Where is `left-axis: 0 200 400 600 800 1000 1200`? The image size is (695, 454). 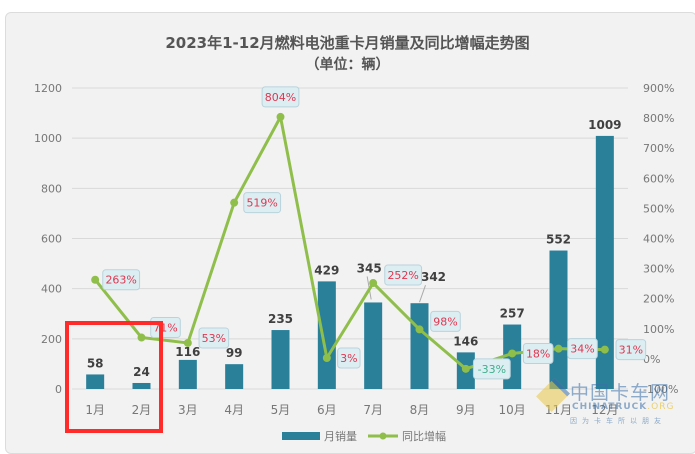 left-axis: 0 200 400 600 800 1000 1200 is located at coordinates (48, 239).